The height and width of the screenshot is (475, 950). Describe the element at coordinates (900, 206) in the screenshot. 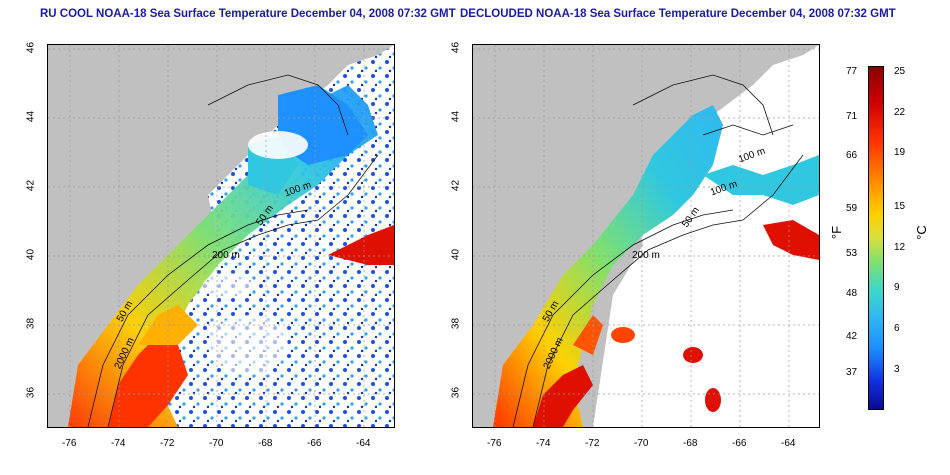

I see `colorbar-celsius-tick: 15` at that location.